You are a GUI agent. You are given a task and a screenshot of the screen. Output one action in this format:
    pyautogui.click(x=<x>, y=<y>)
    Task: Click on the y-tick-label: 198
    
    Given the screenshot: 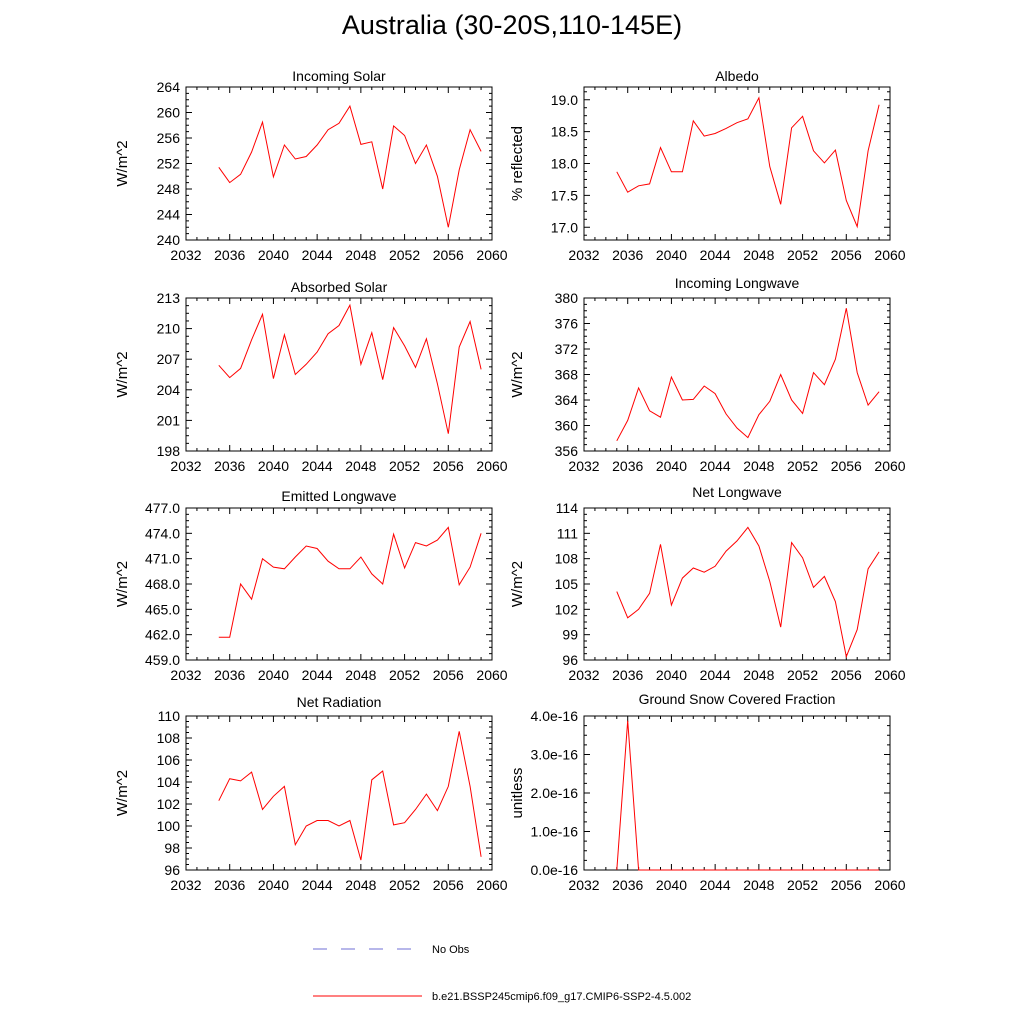 What is the action you would take?
    pyautogui.click(x=169, y=451)
    